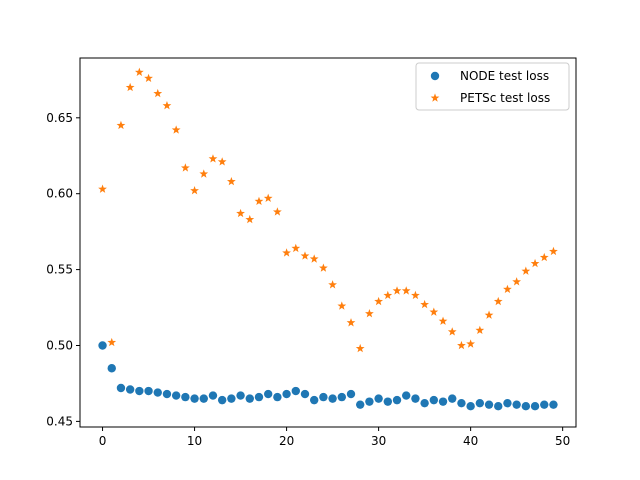 Image resolution: width=640 pixels, height=480 pixels. I want to click on y-tick-label: 0.65, so click(59, 118).